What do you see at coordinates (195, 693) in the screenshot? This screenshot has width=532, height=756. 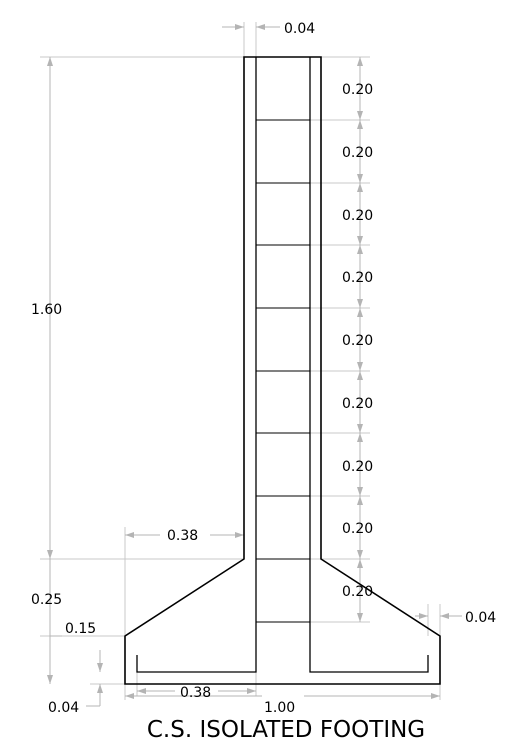 I see `dim-bottom-bar-offset: 0.38` at bounding box center [195, 693].